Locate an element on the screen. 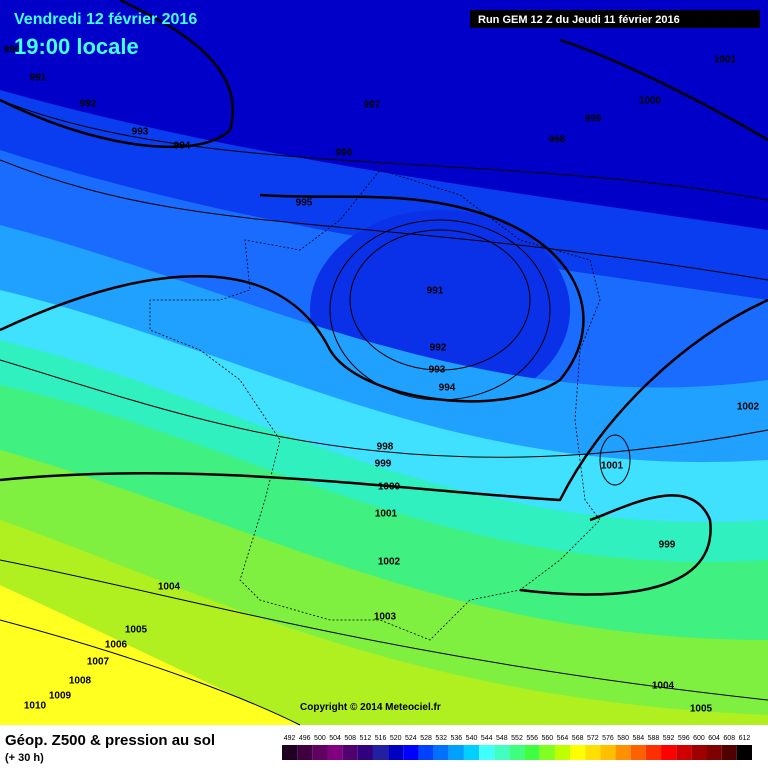  legend-label: 516 is located at coordinates (381, 738).